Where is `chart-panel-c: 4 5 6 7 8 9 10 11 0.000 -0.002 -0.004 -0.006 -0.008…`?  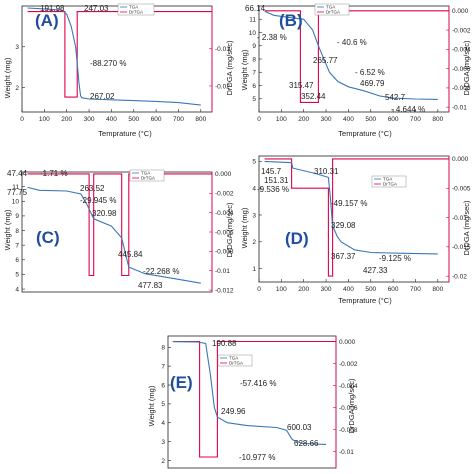
chart-panel-c: 4 5 6 7 8 9 10 11 0.000 -0.002 -0.004 -0.006 -0.008… is located at coordinates (118, 231).